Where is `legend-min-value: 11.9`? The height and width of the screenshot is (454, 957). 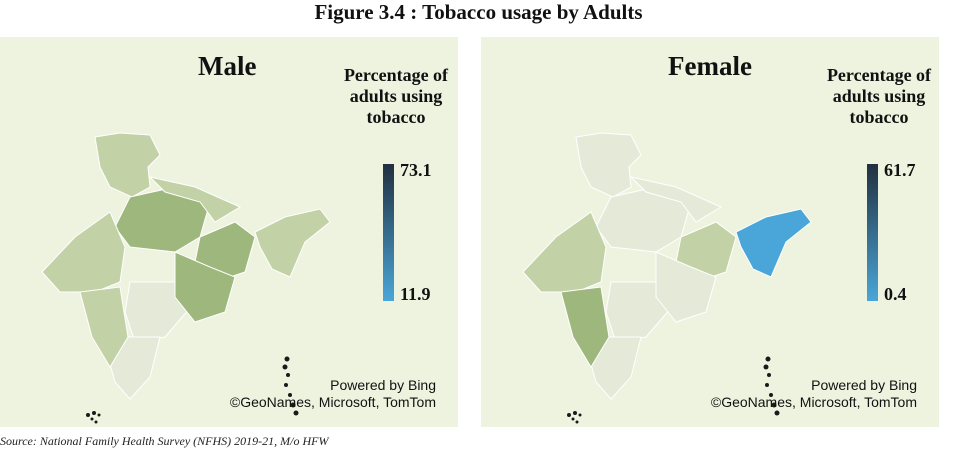 legend-min-value: 11.9 is located at coordinates (415, 294).